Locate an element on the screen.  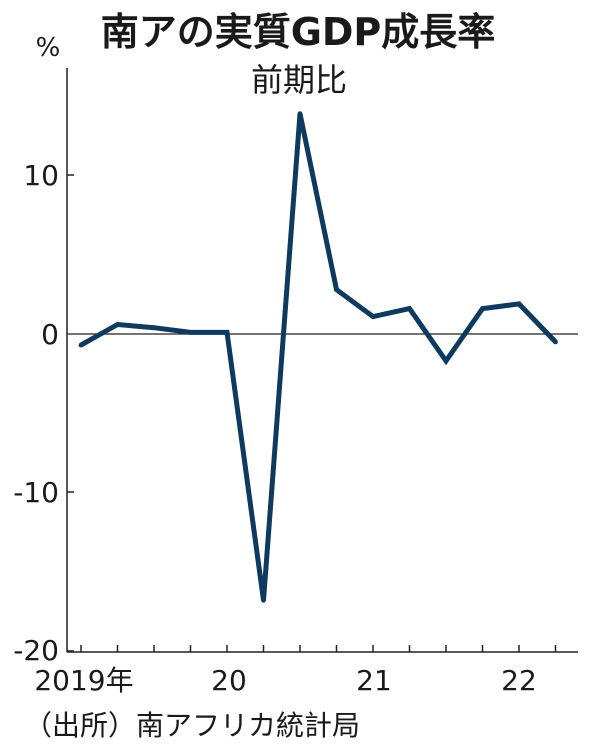
y-tick-label: -20 is located at coordinates (36, 650).